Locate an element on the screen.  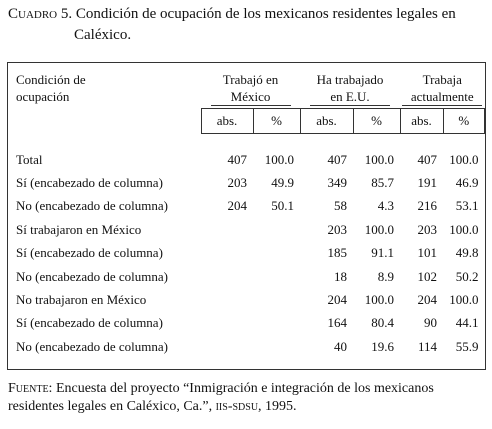
cell: 50.1 is located at coordinates (282, 206).